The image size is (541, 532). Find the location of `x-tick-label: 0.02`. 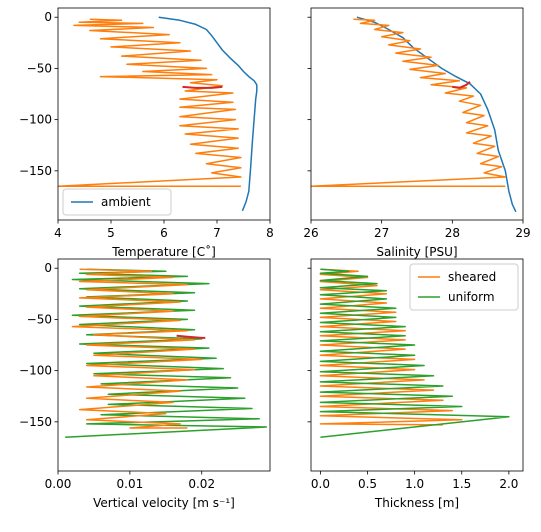

x-tick-label: 0.02 is located at coordinates (201, 484).